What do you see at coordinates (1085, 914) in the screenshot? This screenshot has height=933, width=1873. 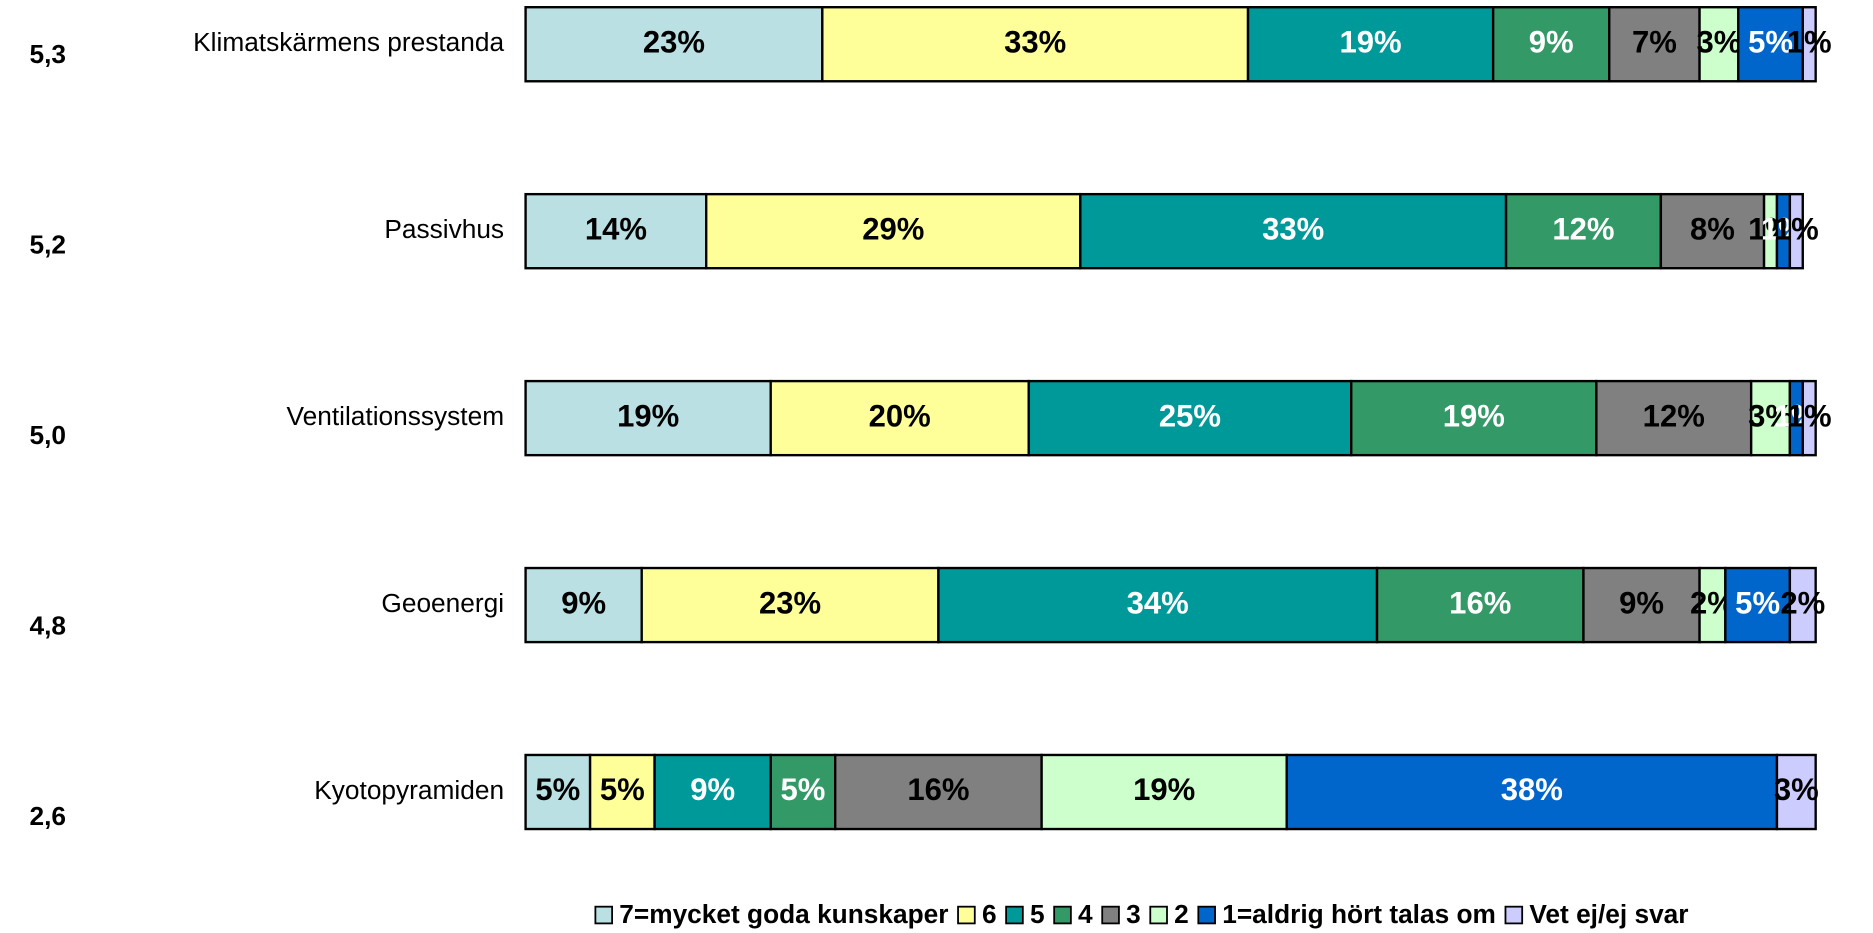 I see `legend-label: 4` at bounding box center [1085, 914].